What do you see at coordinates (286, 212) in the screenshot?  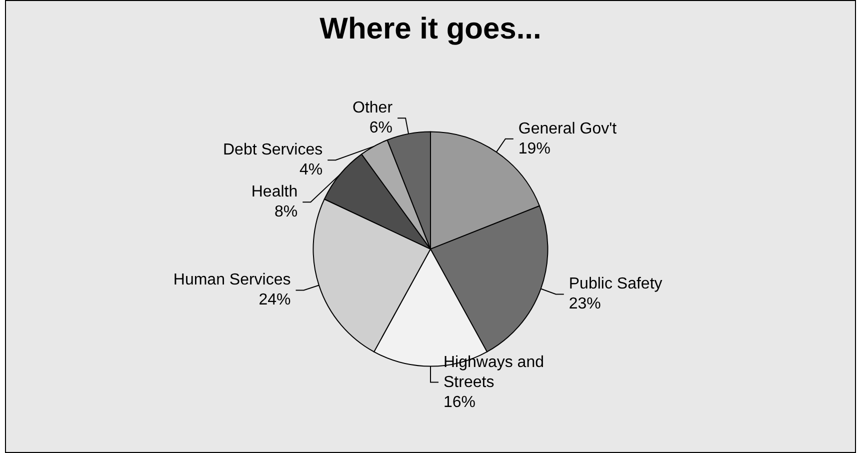 I see `data-label: 8%` at bounding box center [286, 212].